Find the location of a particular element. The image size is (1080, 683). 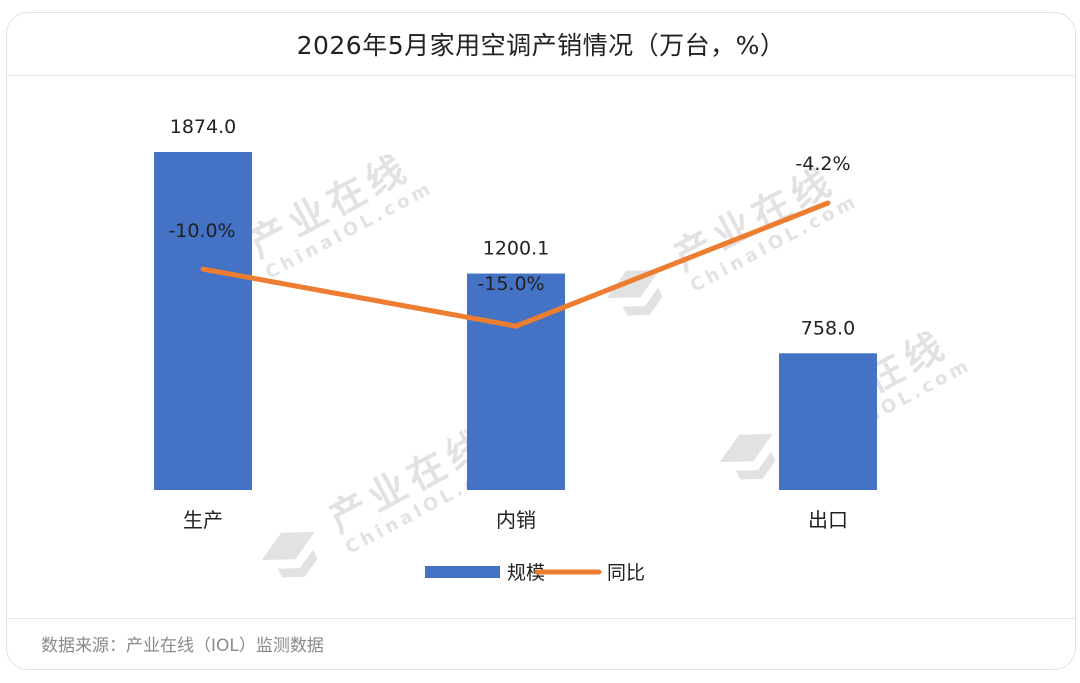

data-source: 数据来源：产业在线（IOL）监测数据 is located at coordinates (182, 646).